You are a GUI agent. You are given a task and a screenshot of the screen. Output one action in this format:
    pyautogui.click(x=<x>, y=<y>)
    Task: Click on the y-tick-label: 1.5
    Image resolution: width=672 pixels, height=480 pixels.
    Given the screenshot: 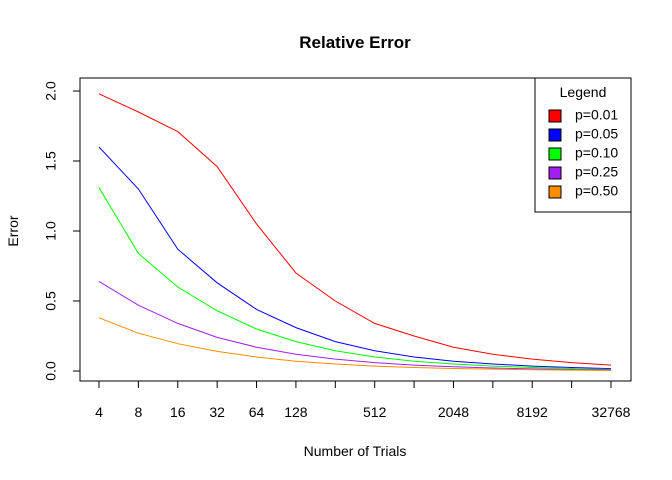 What is the action you would take?
    pyautogui.click(x=51, y=161)
    